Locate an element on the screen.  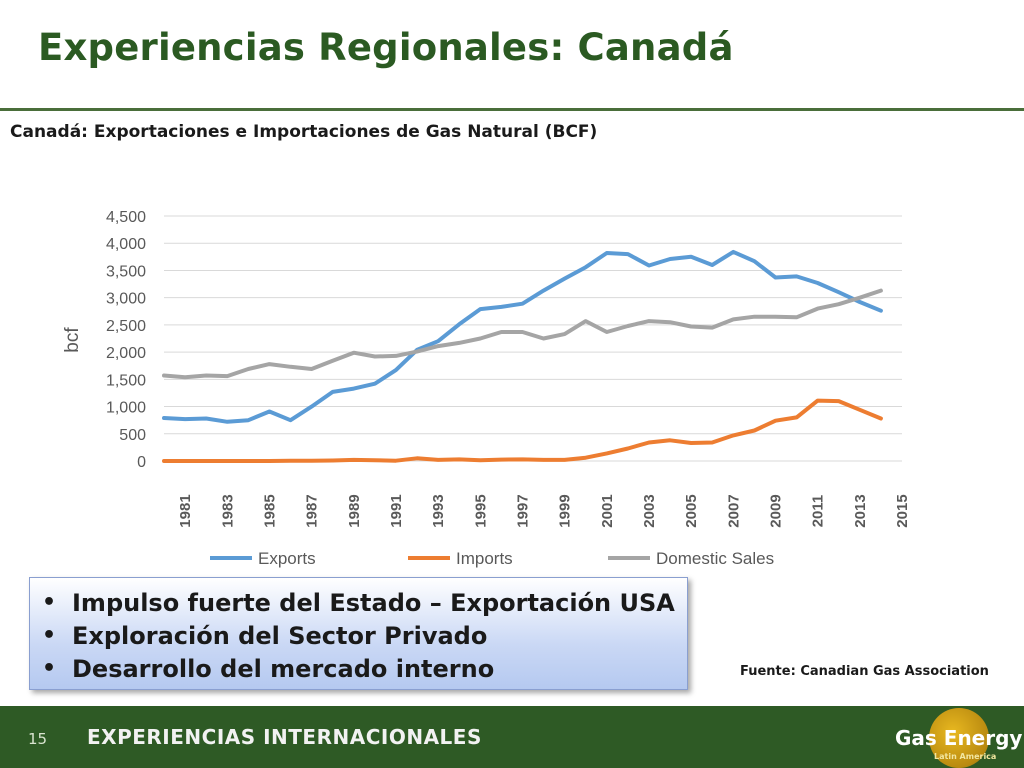
x-tick-label: 1993 is located at coordinates (438, 510).